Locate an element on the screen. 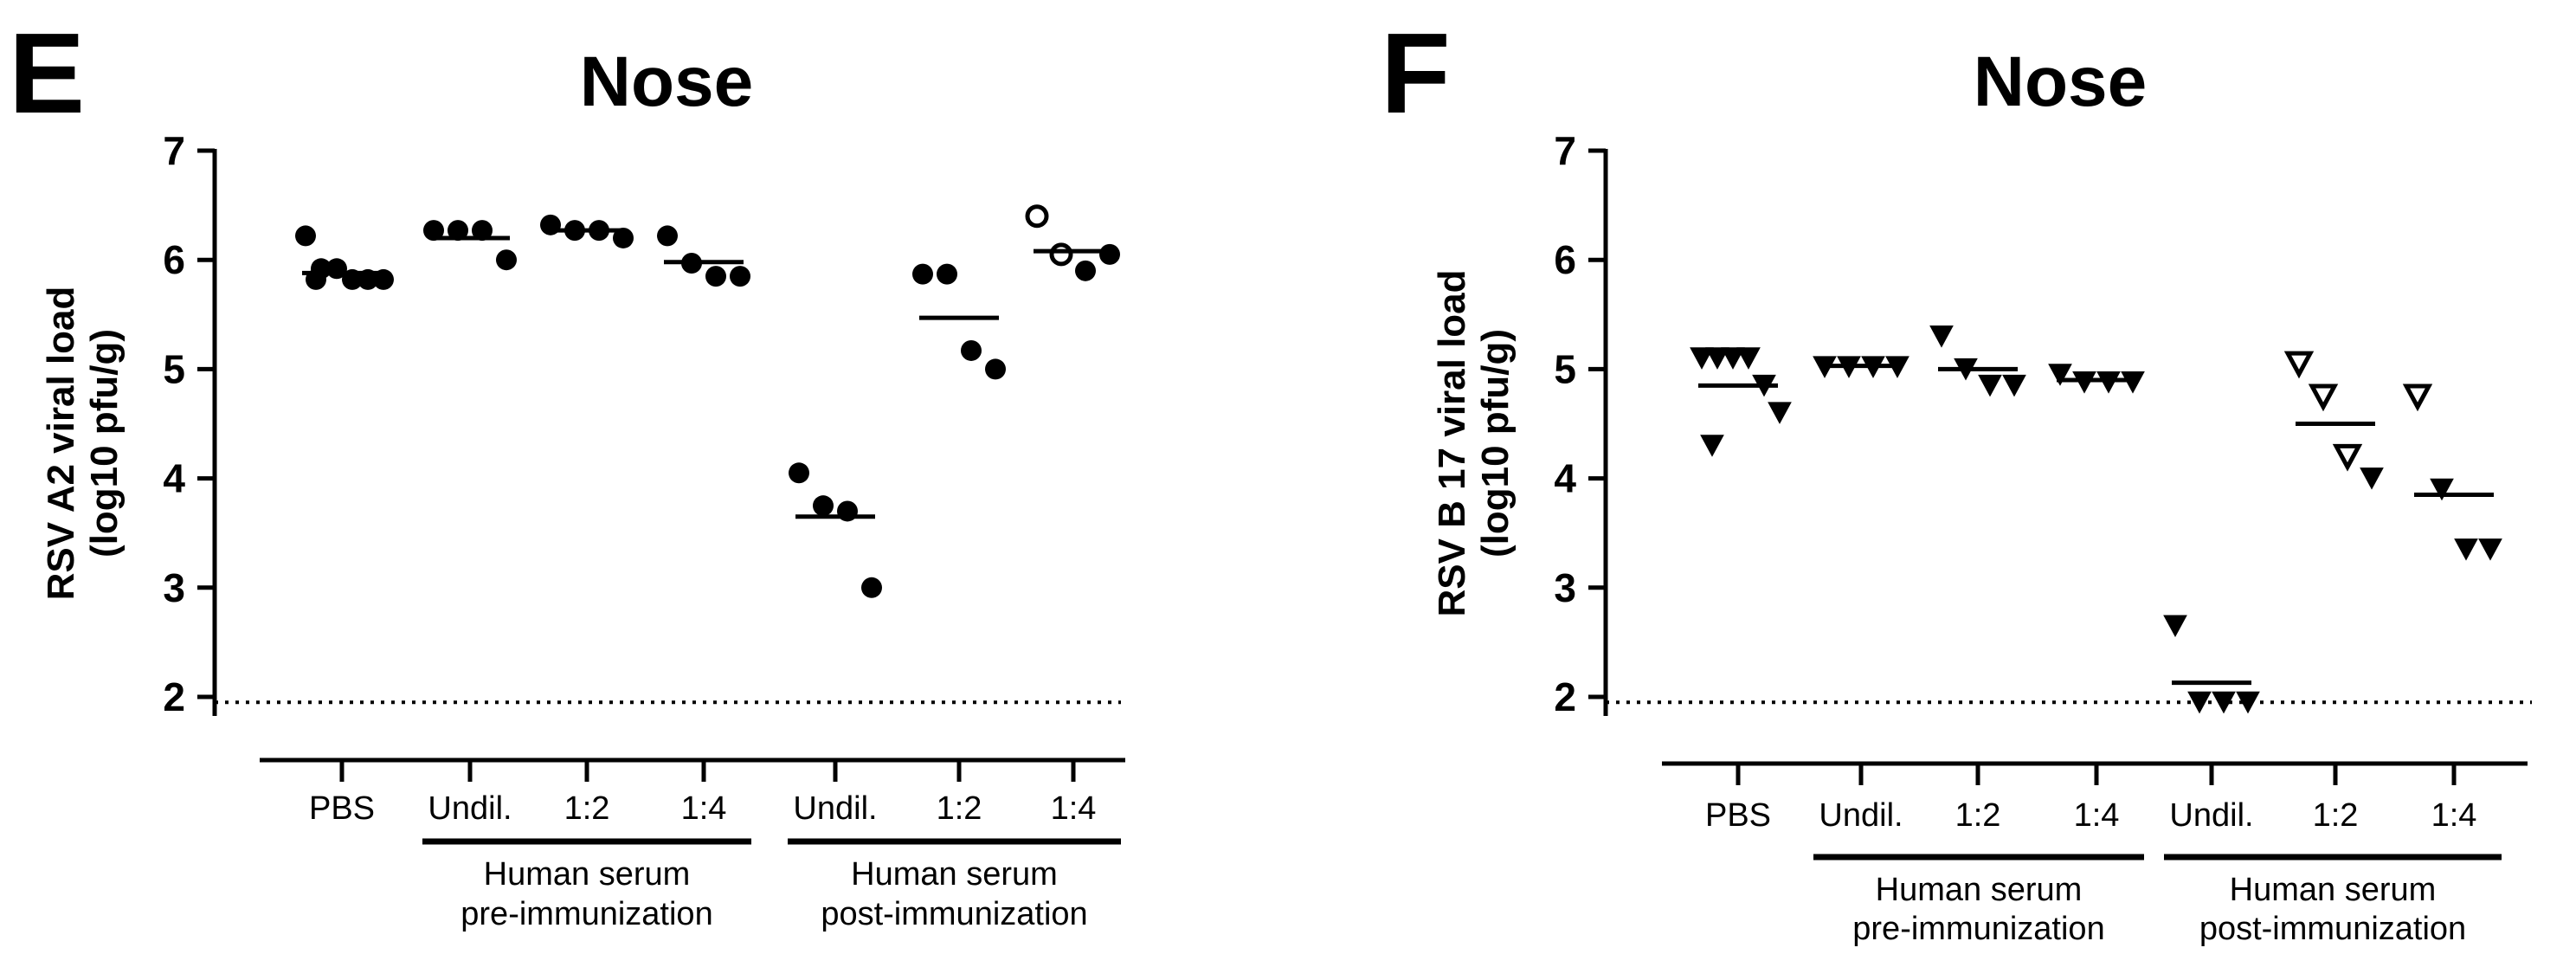  chart-title-e: Nose is located at coordinates (667, 81).